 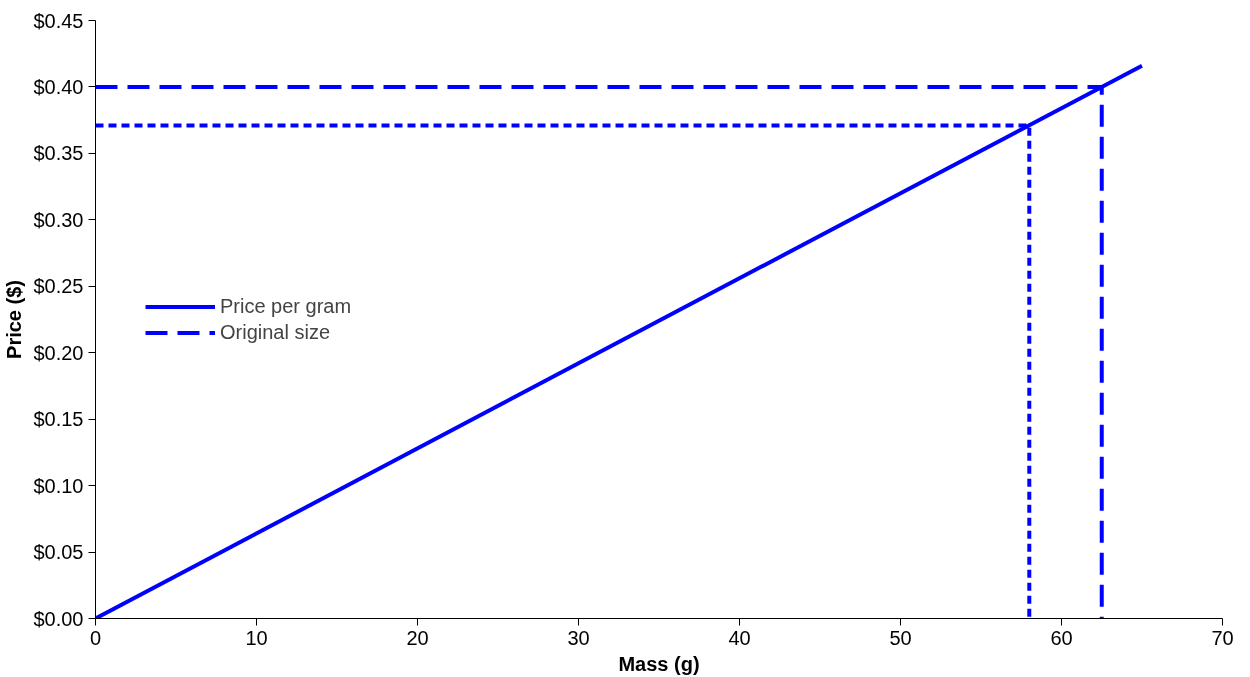 I want to click on y-tick-label: $0.20, so click(x=58, y=352).